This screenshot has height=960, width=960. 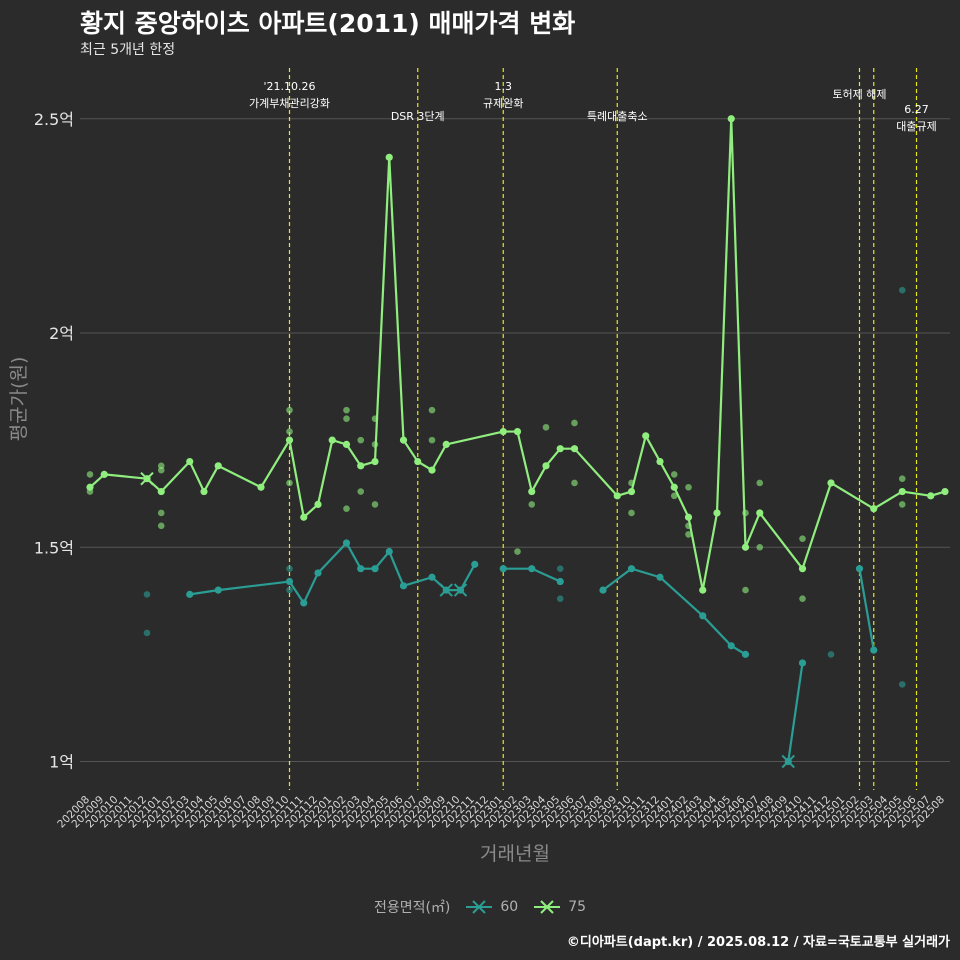 I want to click on chart-subtitle: 최근 5개년 한정, so click(x=128, y=50).